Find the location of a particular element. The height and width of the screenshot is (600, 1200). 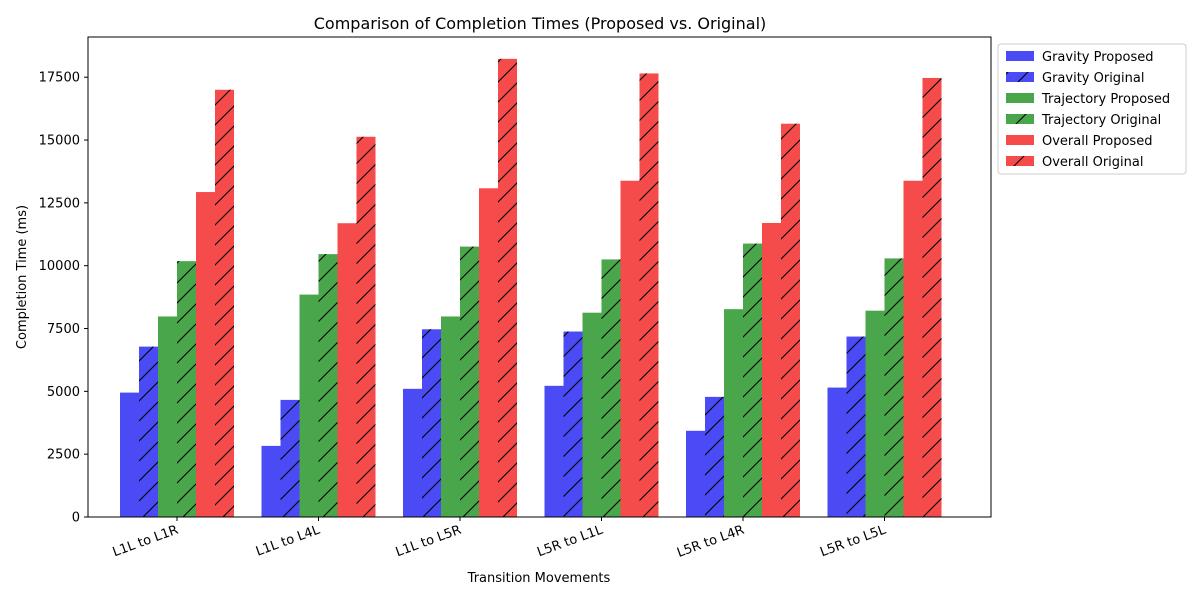

y-tick-label-3: 7500 is located at coordinates (63, 329).